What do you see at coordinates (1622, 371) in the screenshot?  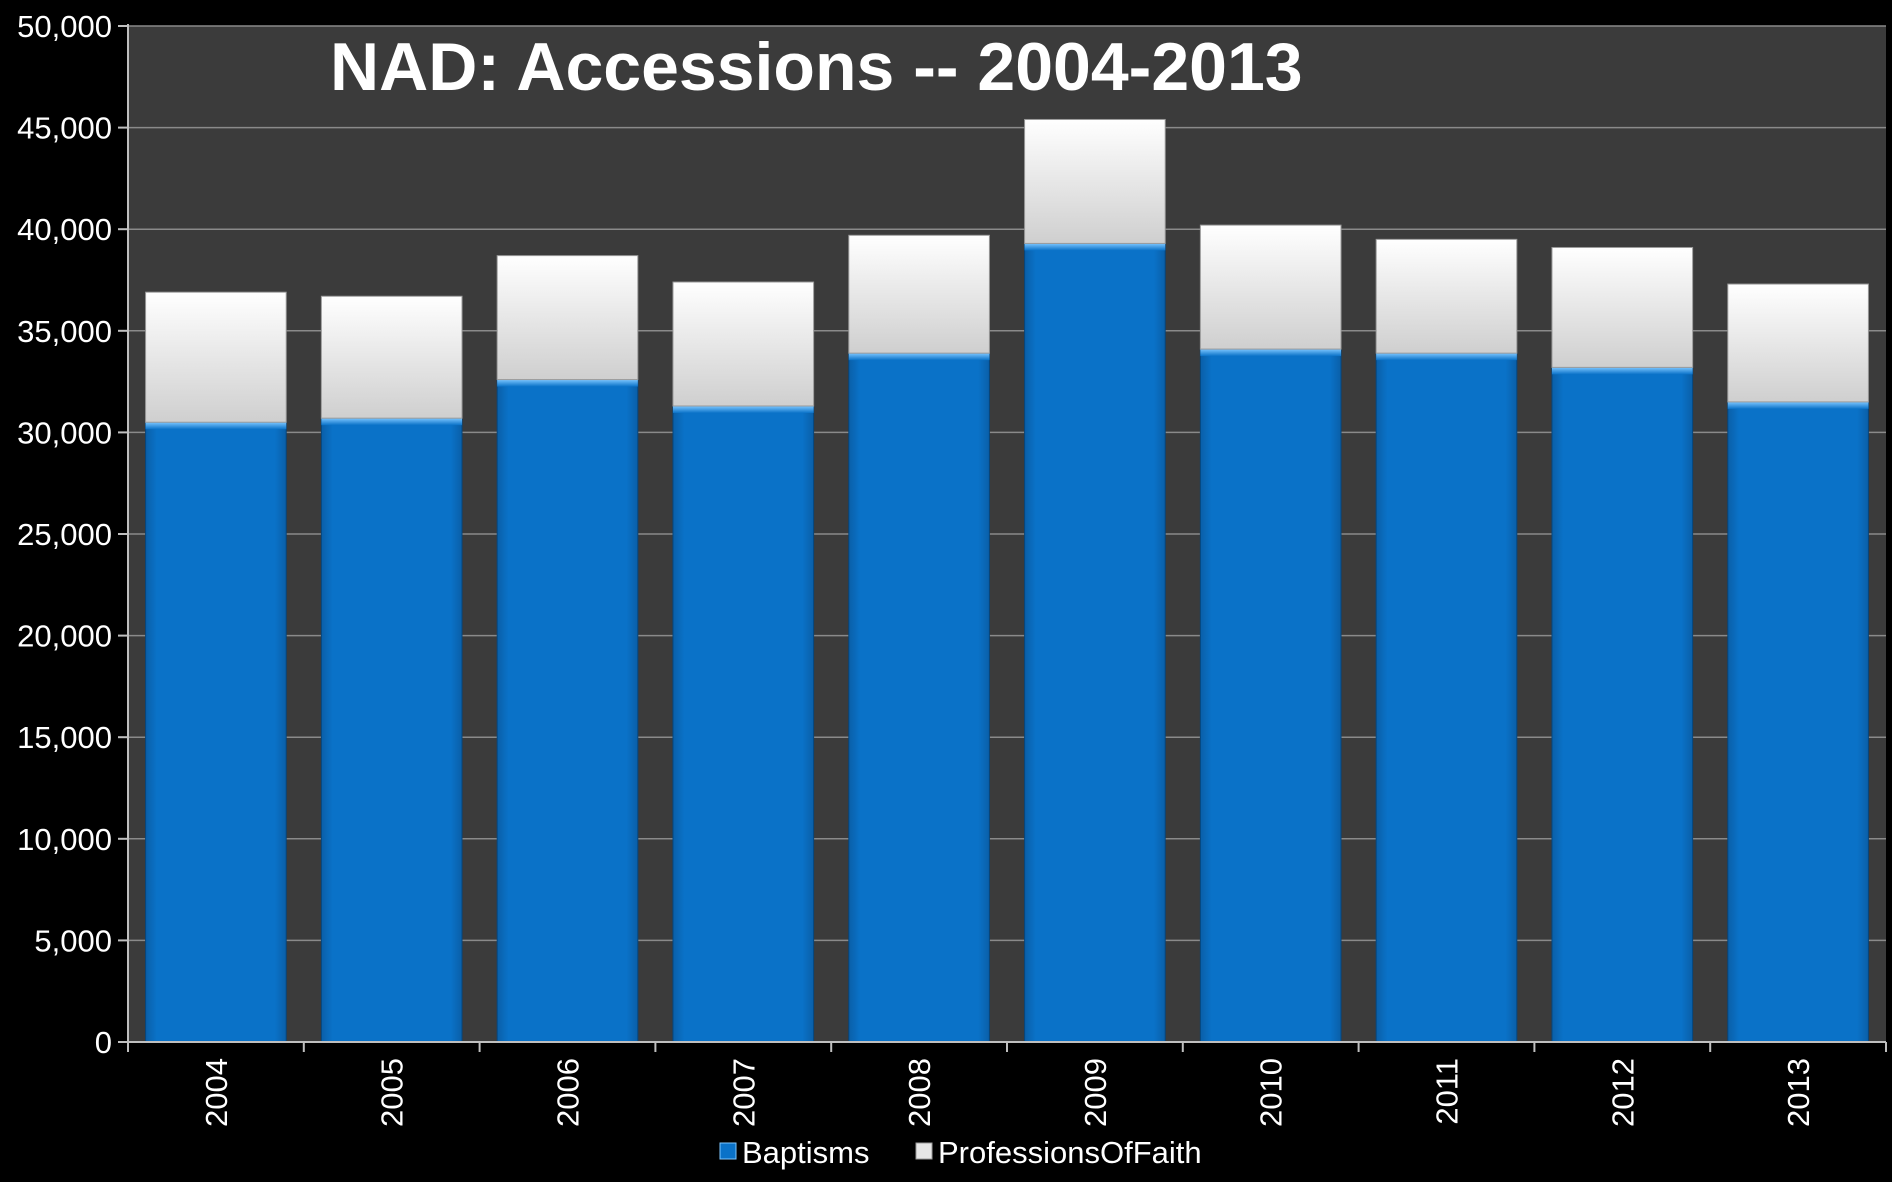 I see `bar-baptisms-highlight-2012` at bounding box center [1622, 371].